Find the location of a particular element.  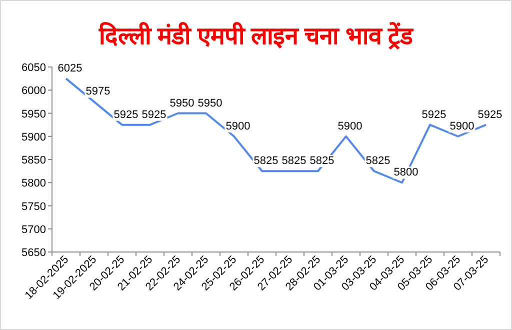

y-tick-label: 5650 is located at coordinates (34, 253).